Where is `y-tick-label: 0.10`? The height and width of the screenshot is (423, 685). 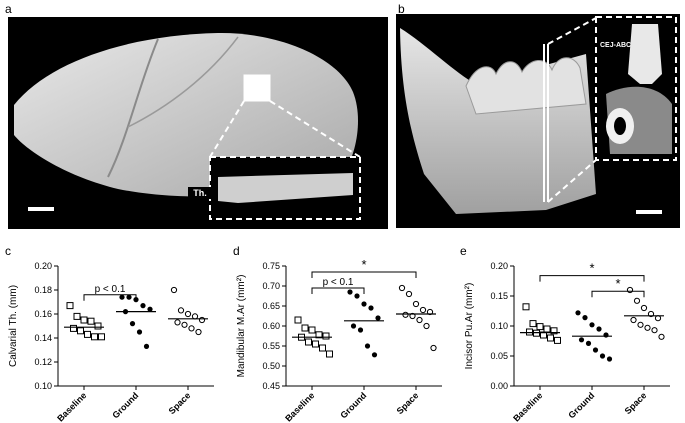
y-tick-label: 0.10 is located at coordinates (499, 326).